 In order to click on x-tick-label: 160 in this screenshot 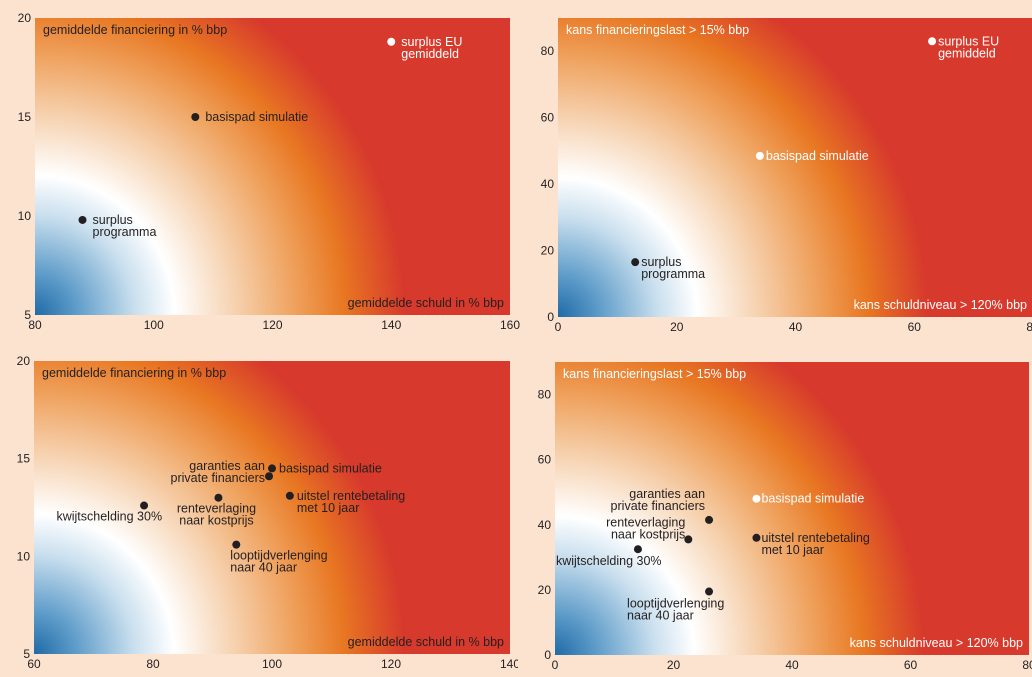, I will do `click(510, 325)`.